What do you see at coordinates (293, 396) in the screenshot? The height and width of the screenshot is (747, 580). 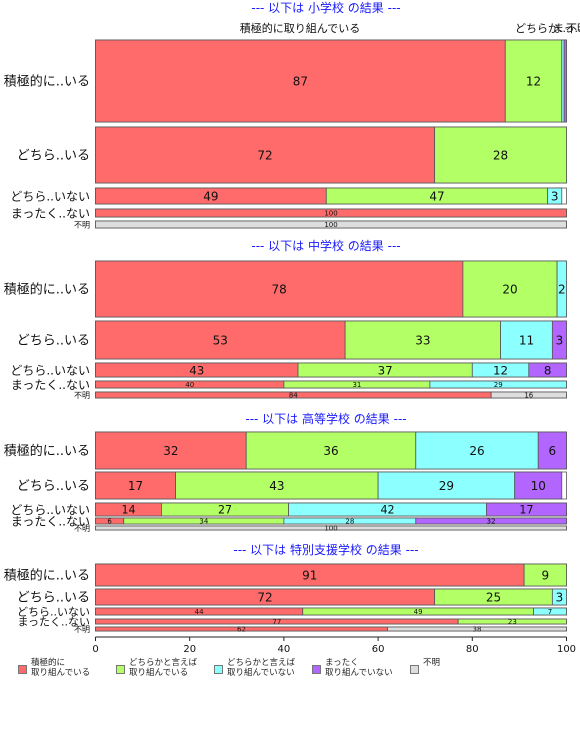 I see `data-label: 84` at bounding box center [293, 396].